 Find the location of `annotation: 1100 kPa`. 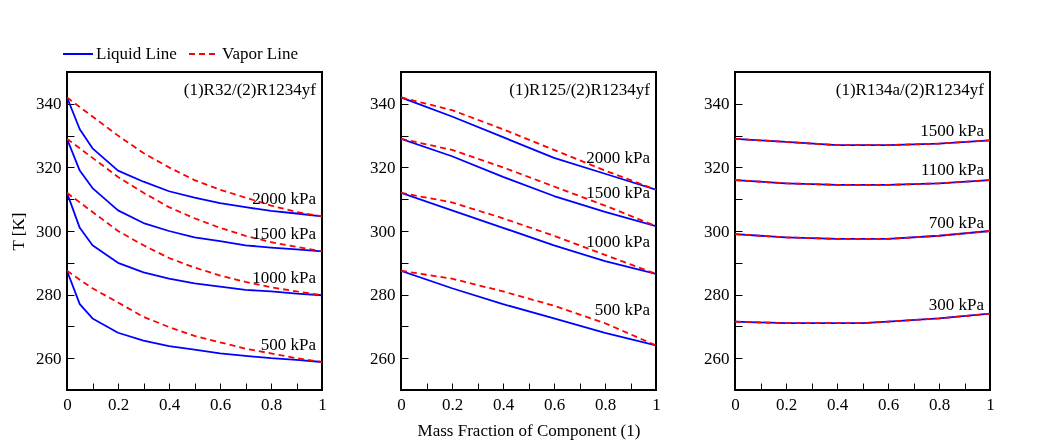

annotation: 1100 kPa is located at coordinates (952, 170).